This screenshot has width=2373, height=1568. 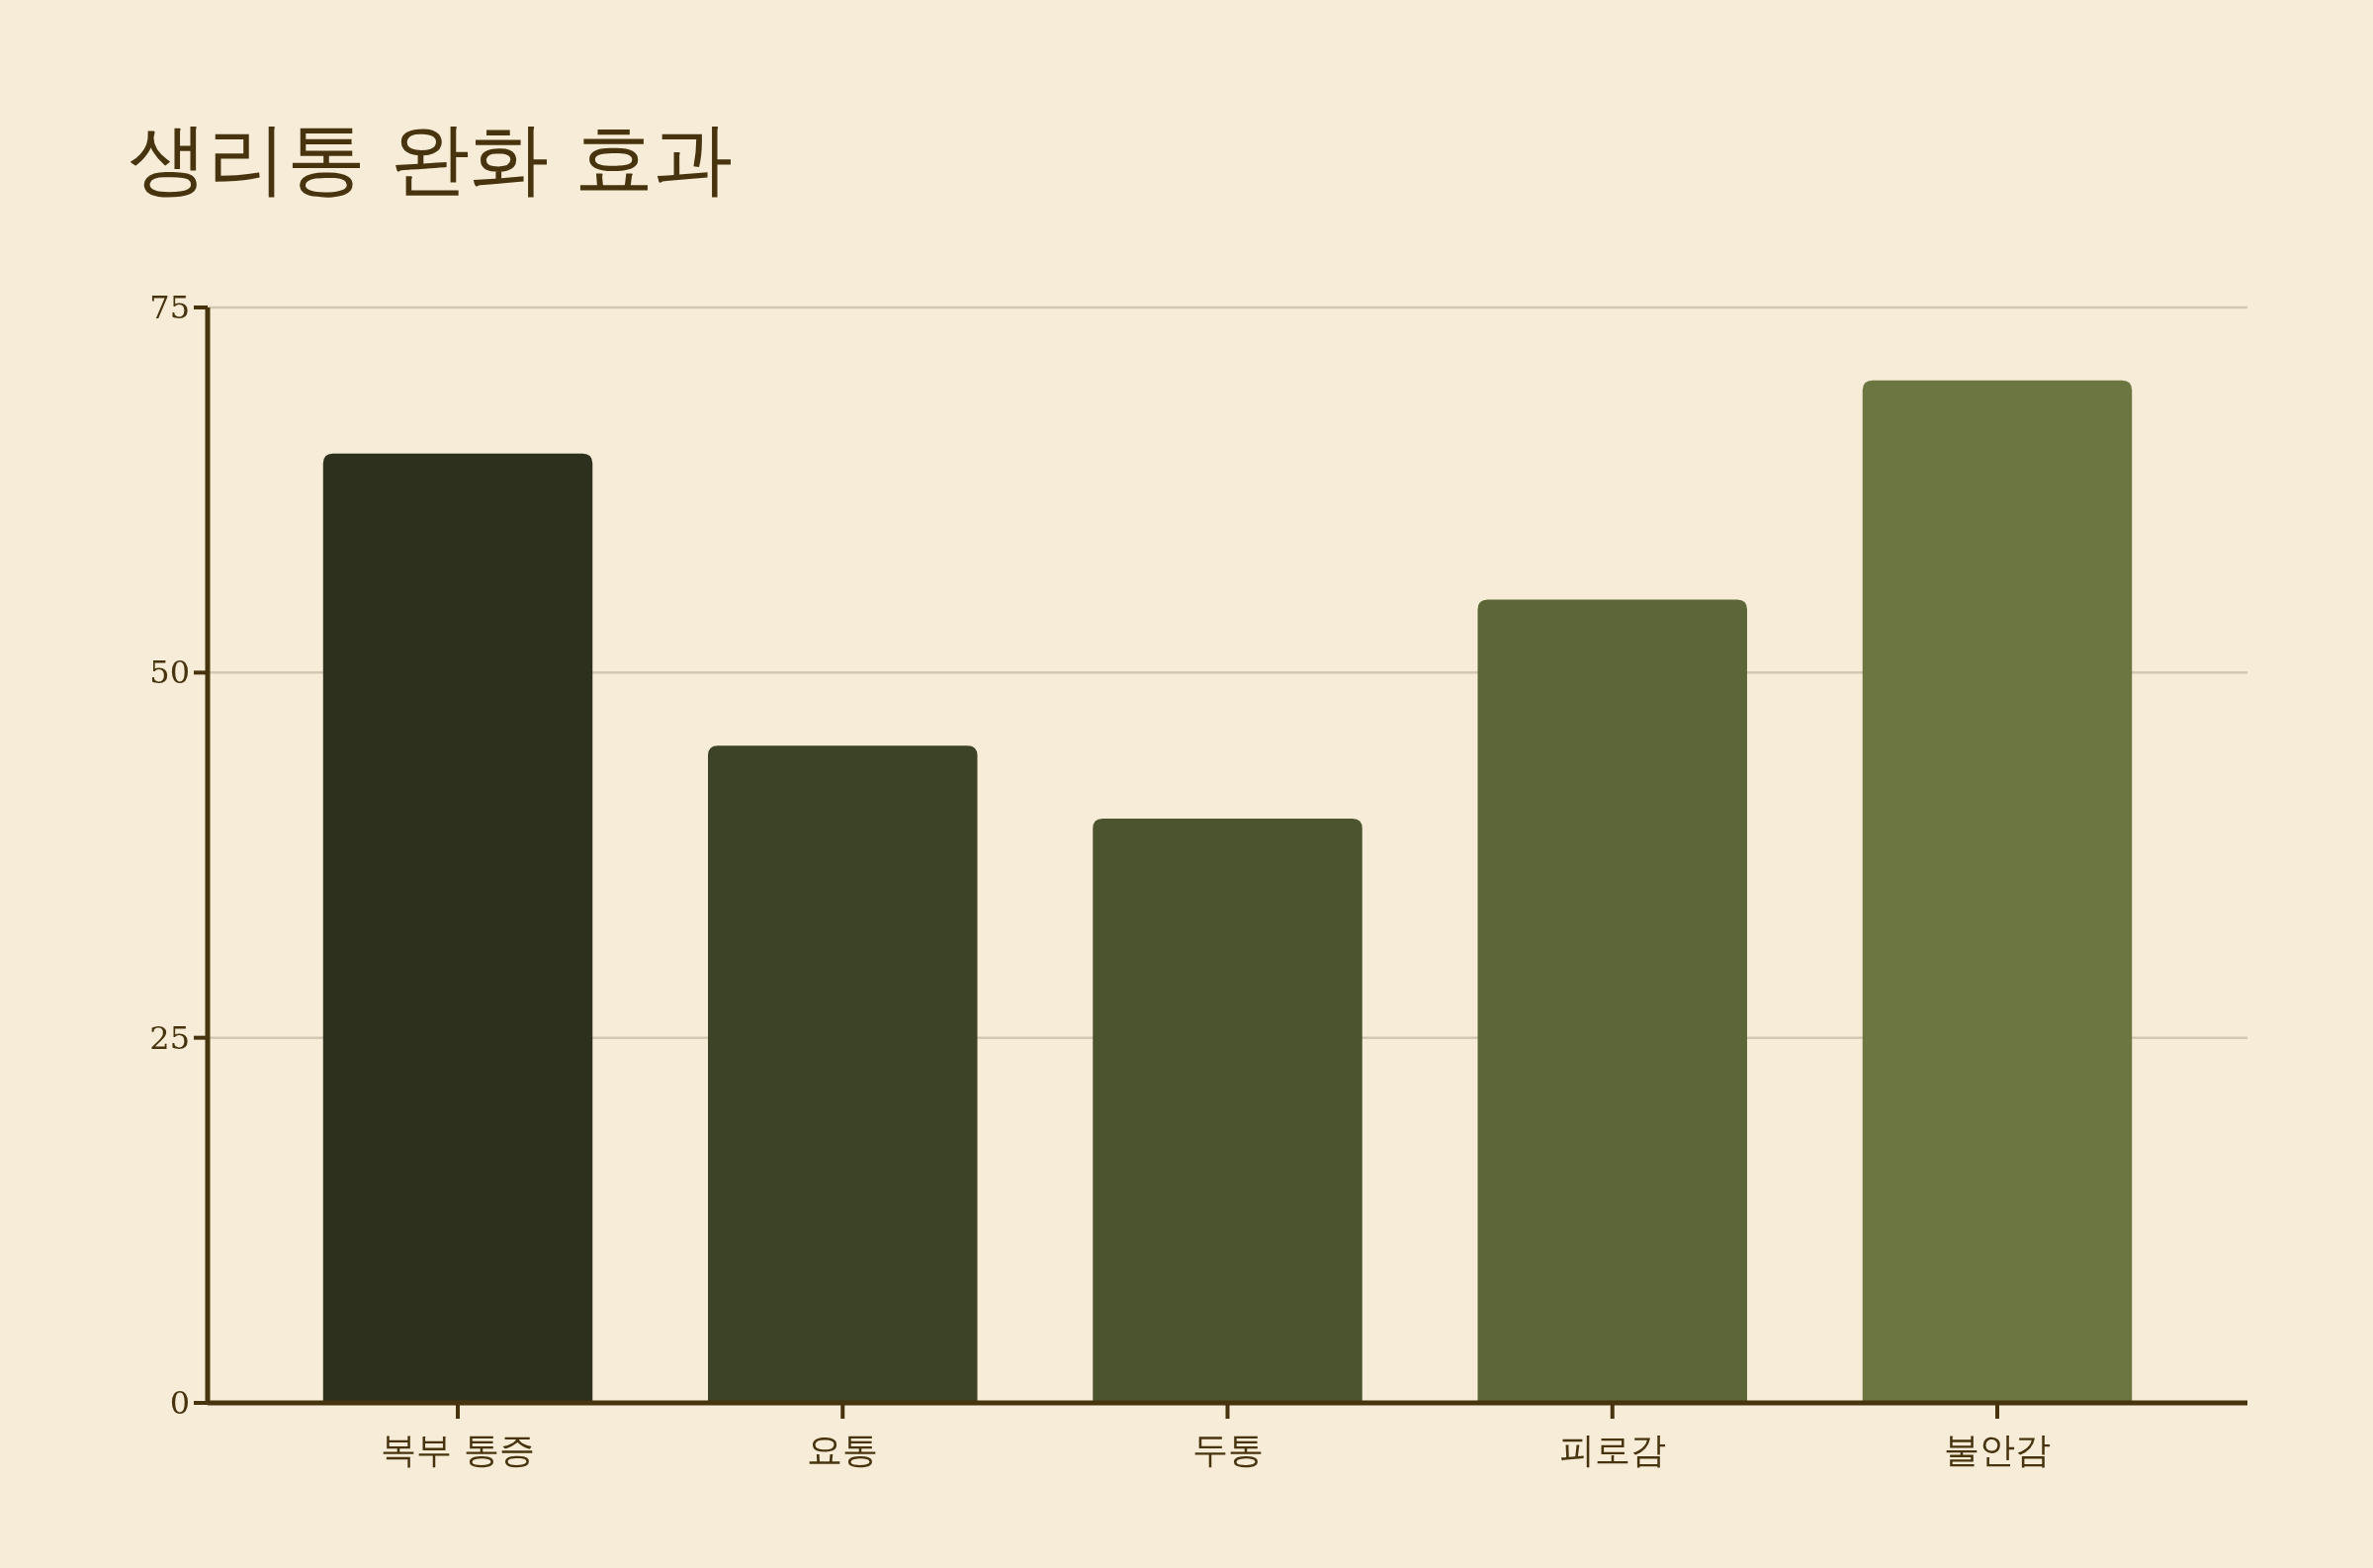 What do you see at coordinates (179, 1403) in the screenshot?
I see `y-tick-label: 0` at bounding box center [179, 1403].